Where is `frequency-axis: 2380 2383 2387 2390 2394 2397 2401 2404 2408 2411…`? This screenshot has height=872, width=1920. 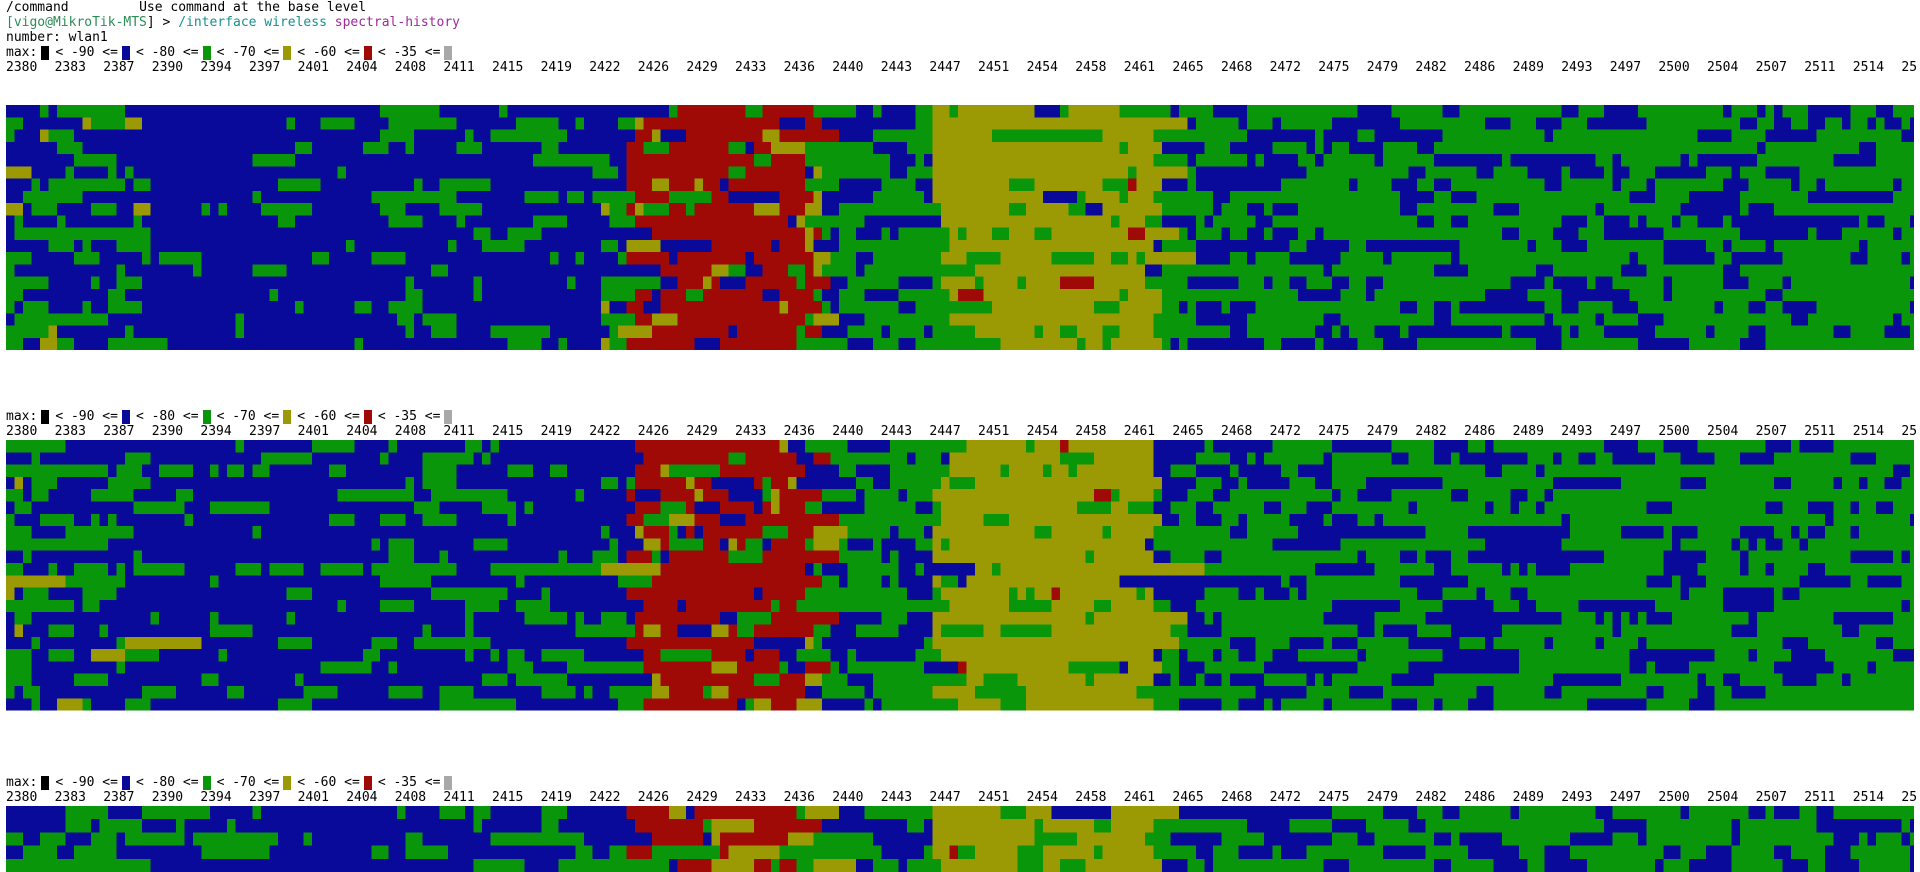 frequency-axis: 2380 2383 2387 2390 2394 2397 2401 2404 2408 2411… is located at coordinates (960, 68).